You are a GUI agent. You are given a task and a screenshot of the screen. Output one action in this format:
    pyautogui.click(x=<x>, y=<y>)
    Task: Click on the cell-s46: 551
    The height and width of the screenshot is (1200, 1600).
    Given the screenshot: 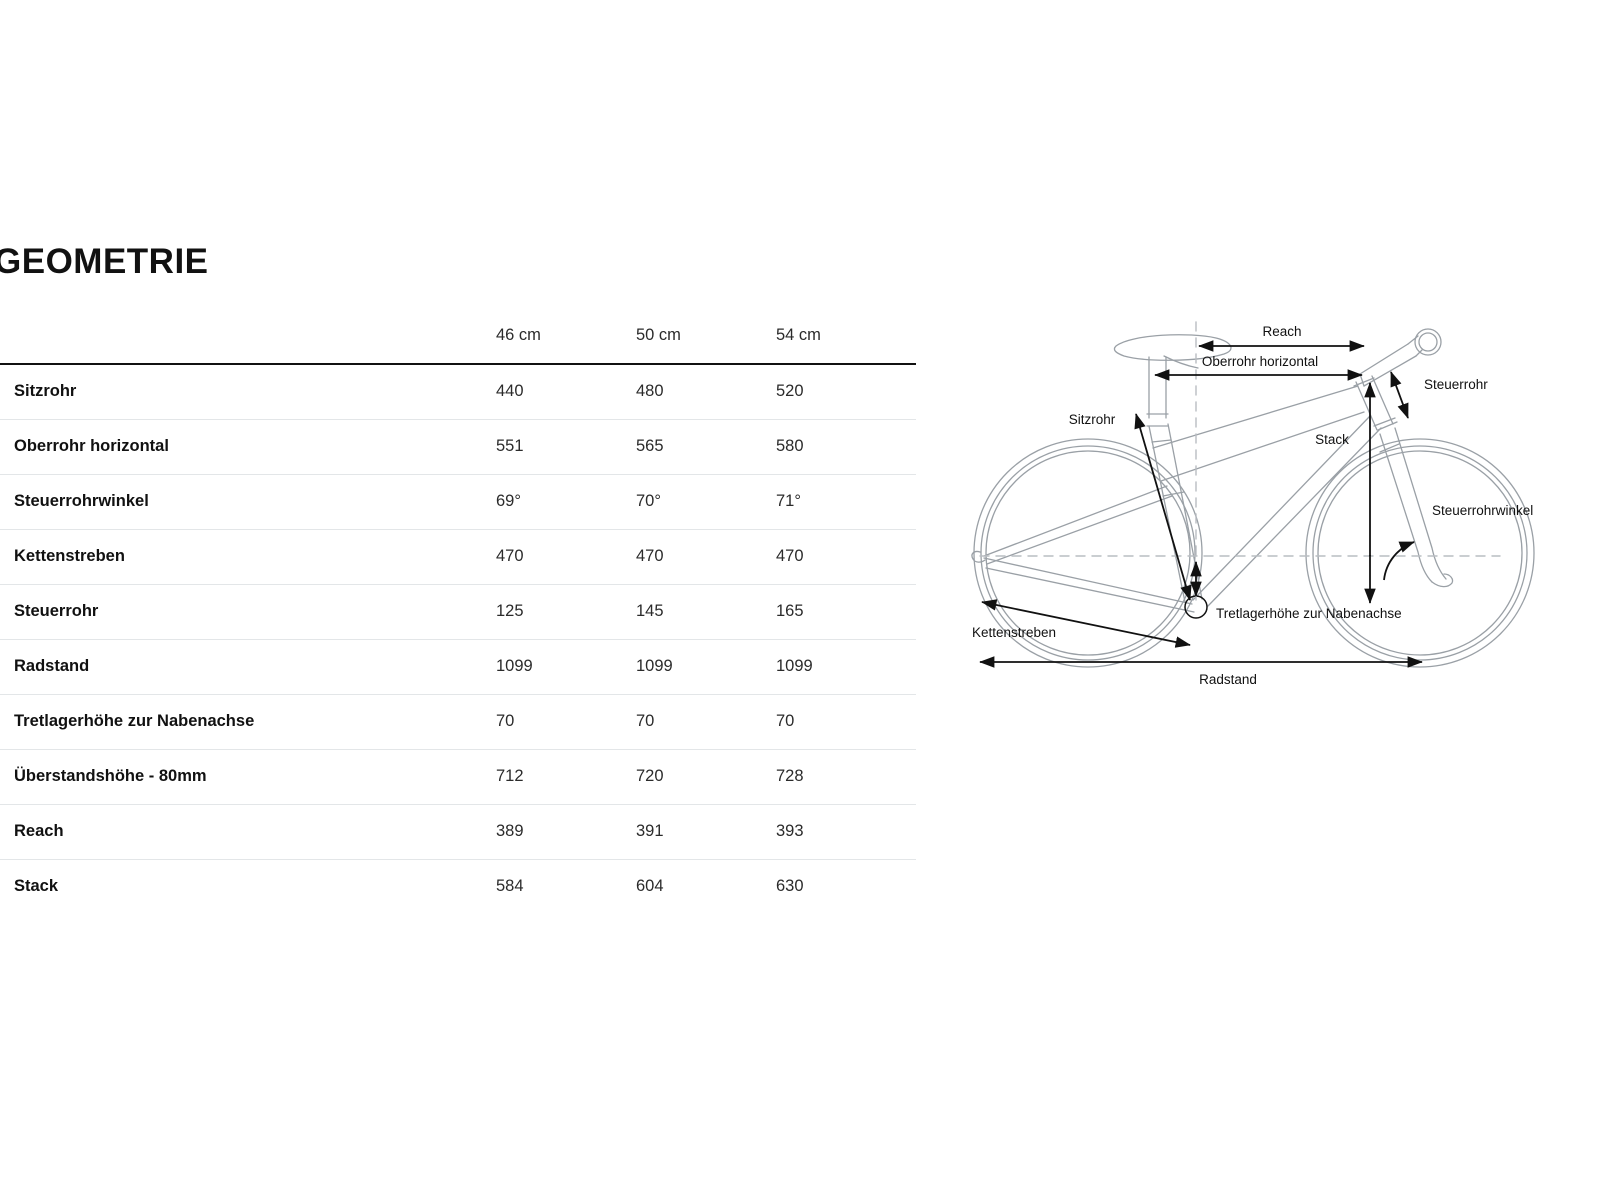 What is the action you would take?
    pyautogui.click(x=510, y=446)
    